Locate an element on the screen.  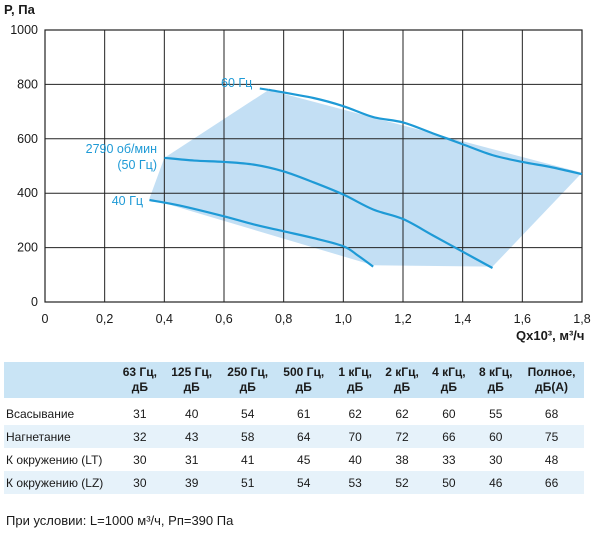
column-header: 2 кГц, дБ is located at coordinates (402, 380).